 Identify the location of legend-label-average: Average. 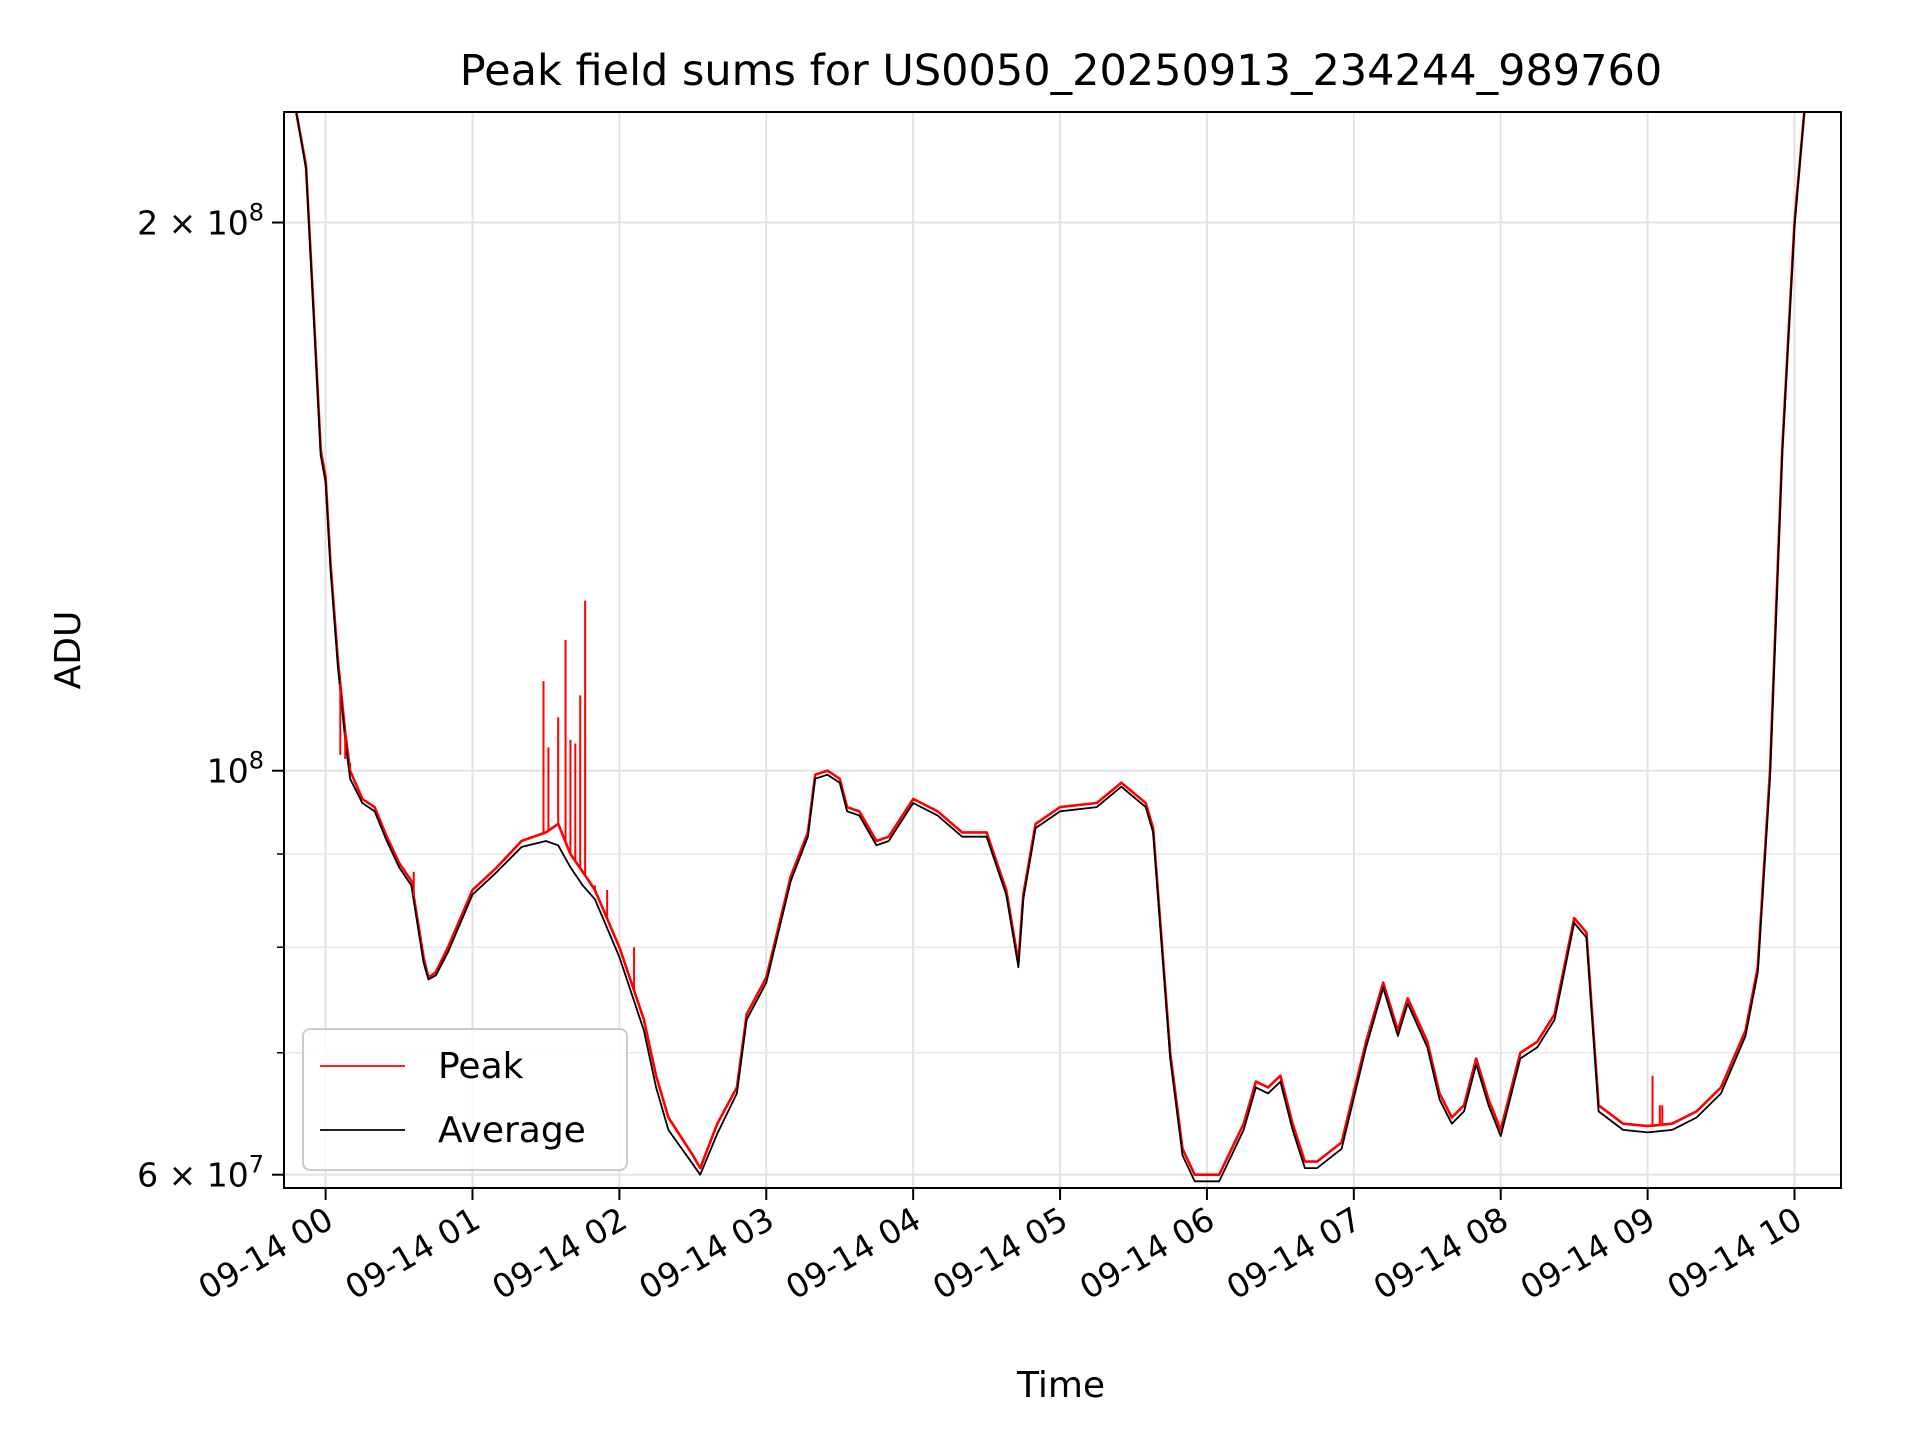
(512, 1130).